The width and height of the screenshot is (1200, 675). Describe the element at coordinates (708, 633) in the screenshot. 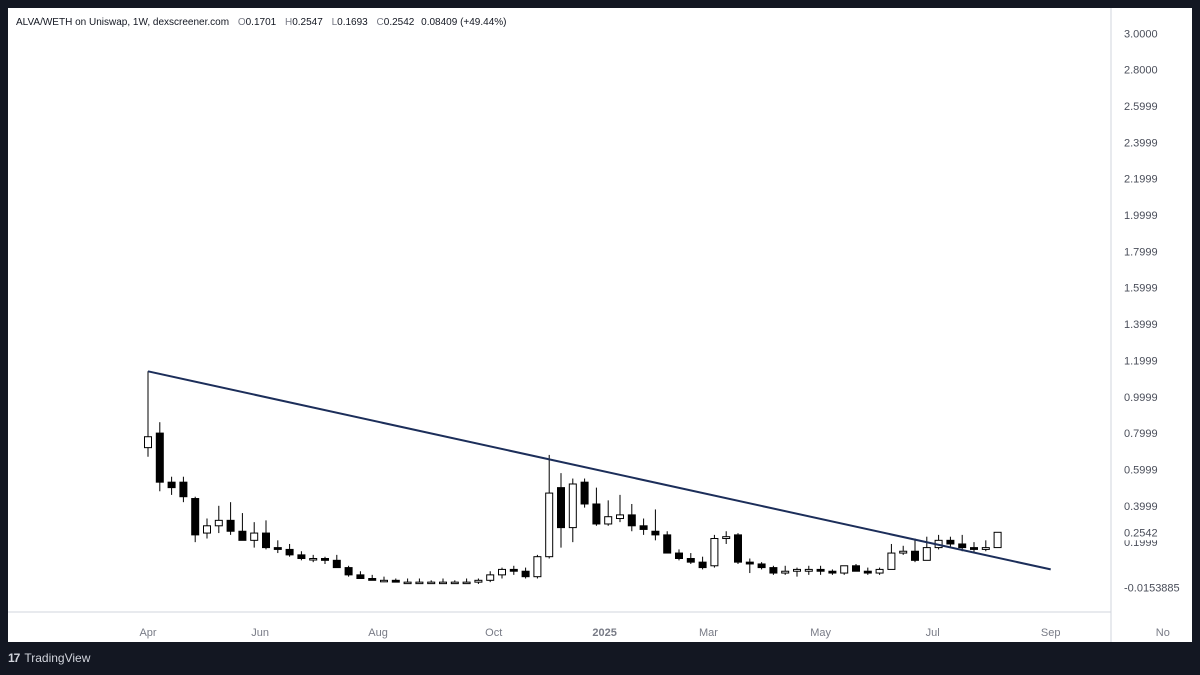

I see `x-tick-label: Mar` at that location.